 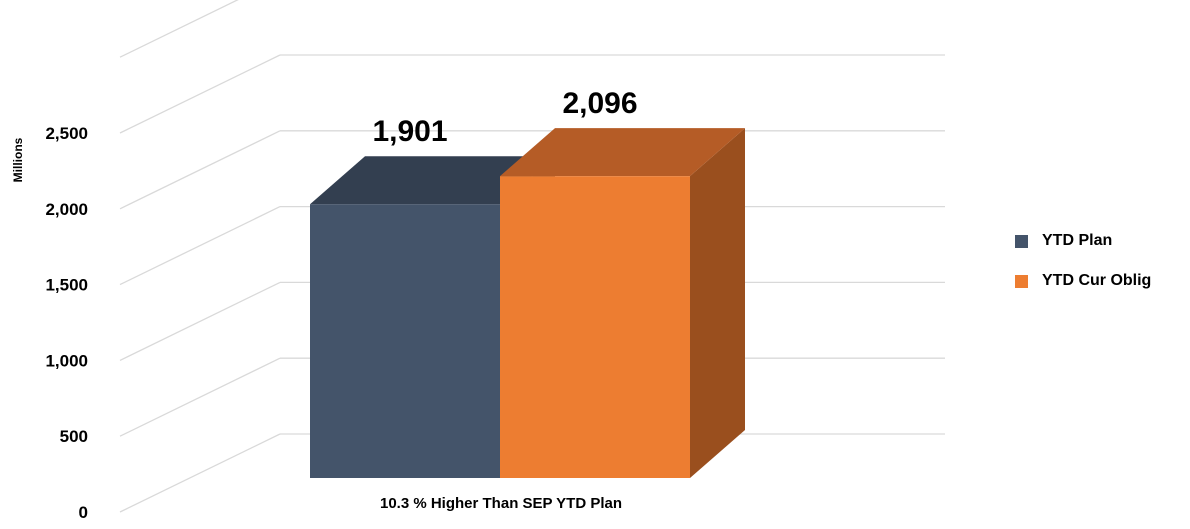 I want to click on bar-side, so click(x=717, y=303).